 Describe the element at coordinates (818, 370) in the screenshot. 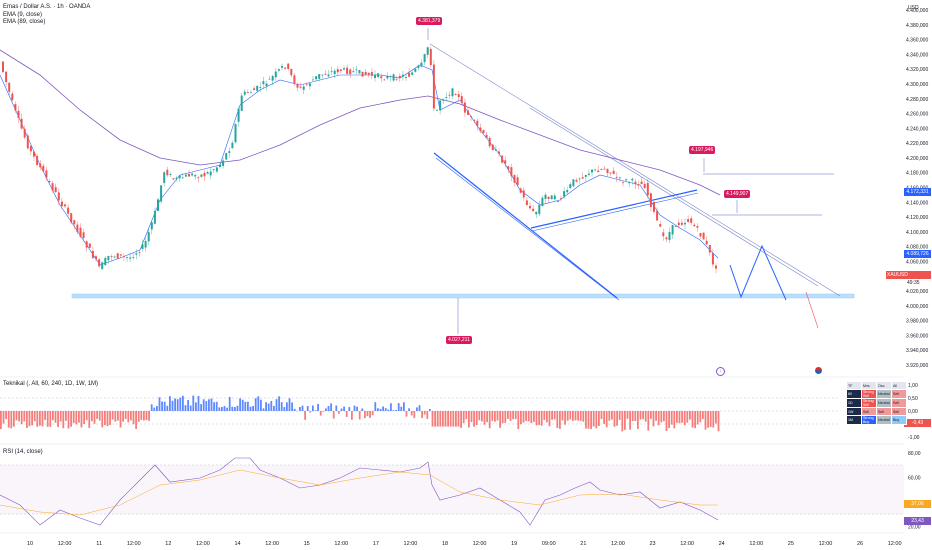

I see `flag-icon` at that location.